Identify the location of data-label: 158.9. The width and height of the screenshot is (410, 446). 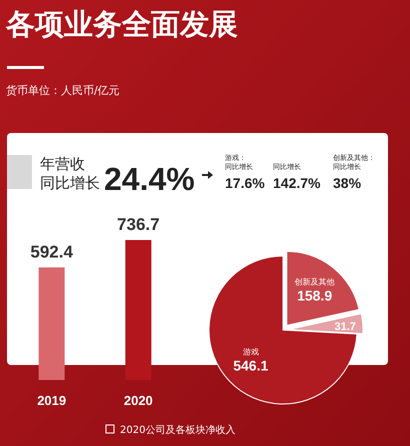
(314, 296).